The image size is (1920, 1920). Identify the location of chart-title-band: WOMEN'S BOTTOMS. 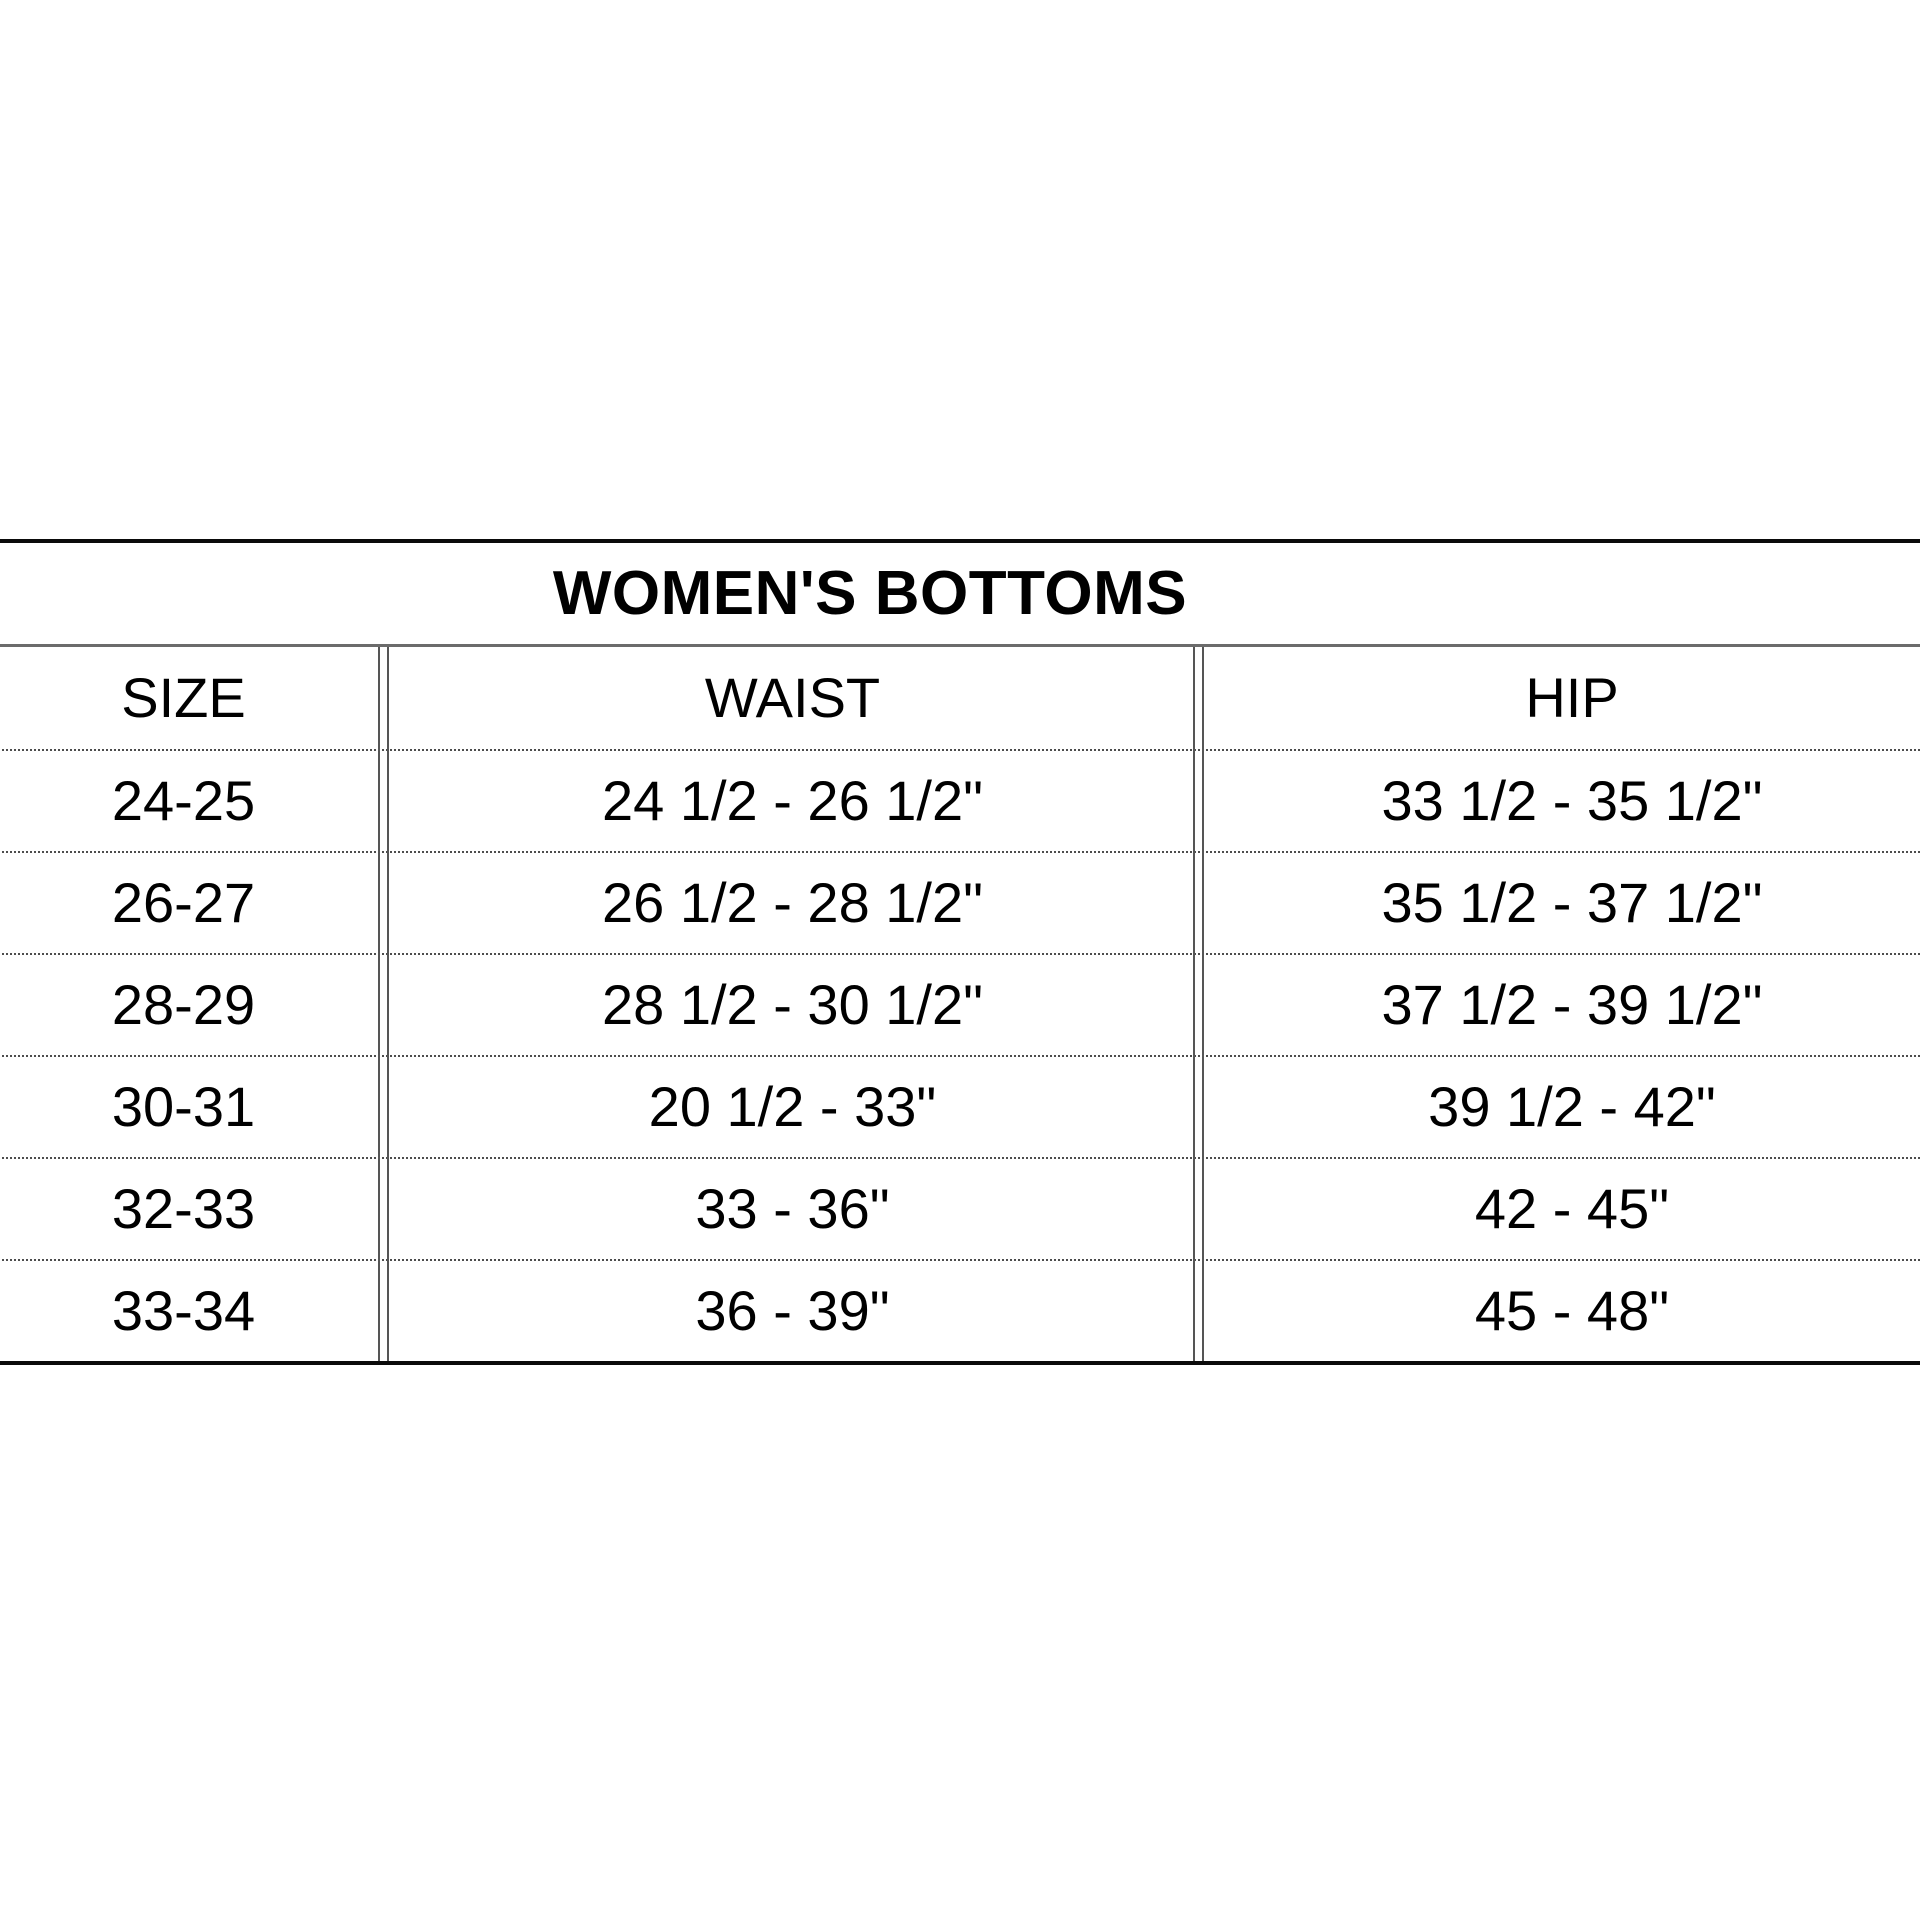
(960, 595).